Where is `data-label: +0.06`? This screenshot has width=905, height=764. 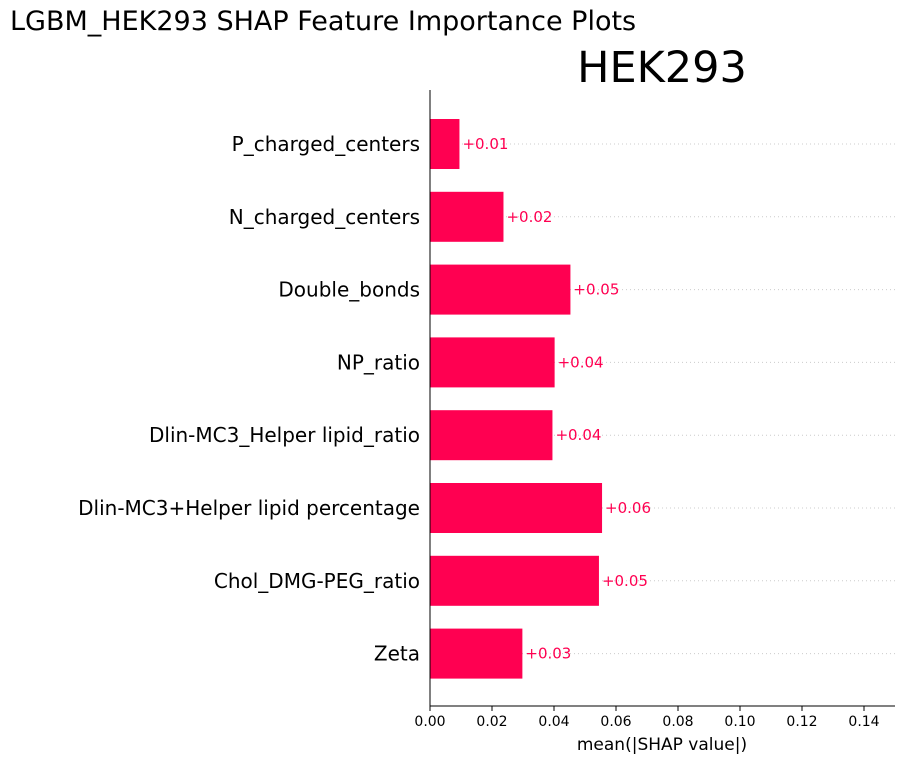 data-label: +0.06 is located at coordinates (628, 508).